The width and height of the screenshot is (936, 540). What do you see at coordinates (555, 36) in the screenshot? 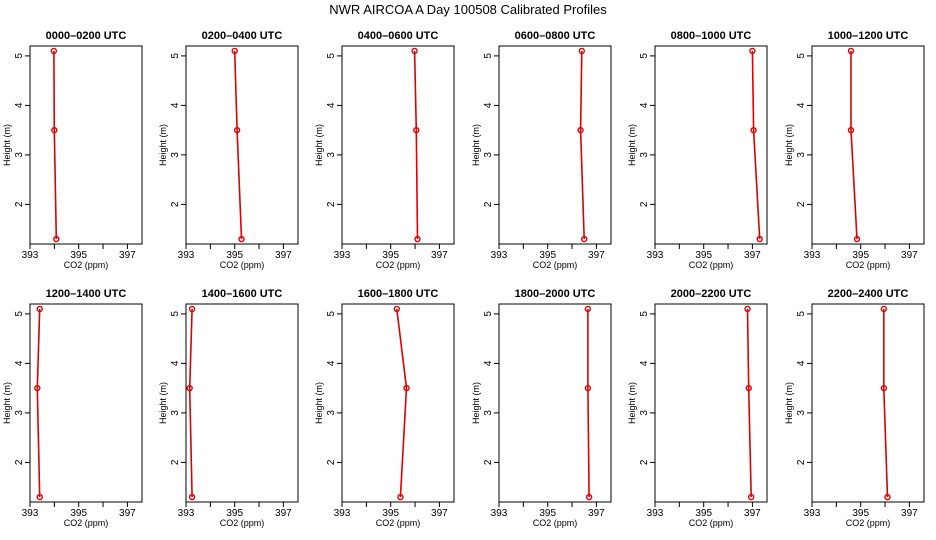
I see `panel-title: 0600–0800 UTC` at bounding box center [555, 36].